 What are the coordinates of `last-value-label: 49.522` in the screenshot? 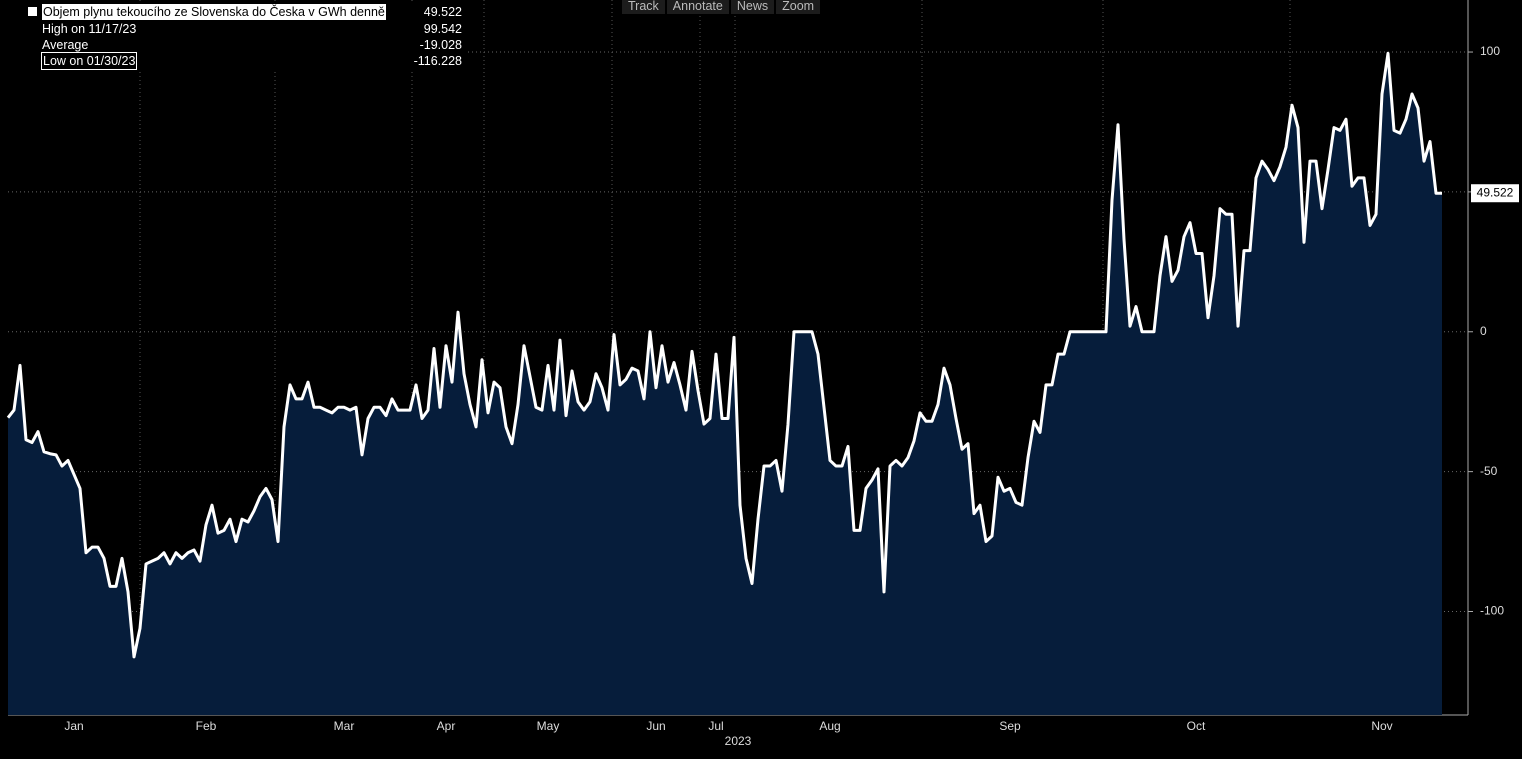 It's located at (1495, 192).